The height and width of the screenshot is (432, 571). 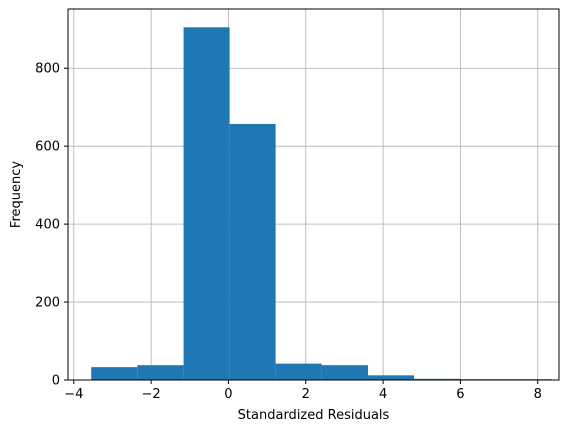 I want to click on y-tick-label: 800, so click(x=47, y=69).